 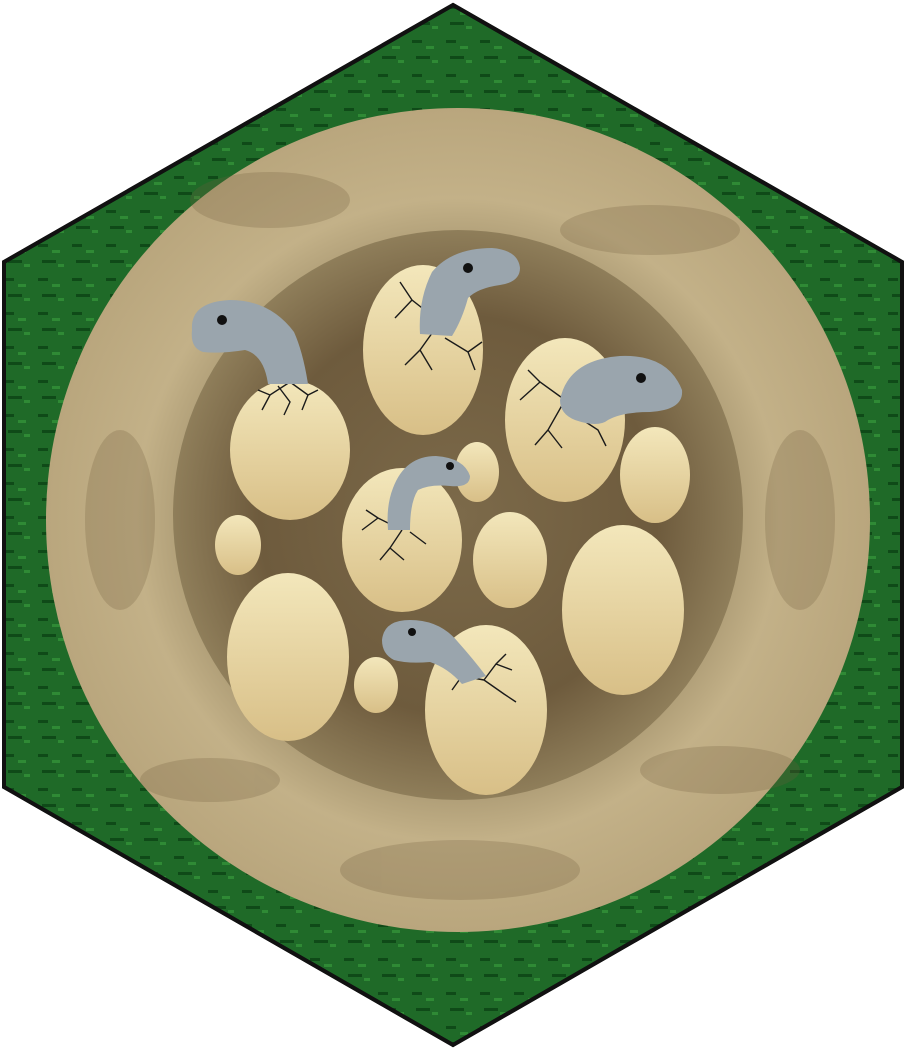 I want to click on hatchling-right, so click(x=621, y=389).